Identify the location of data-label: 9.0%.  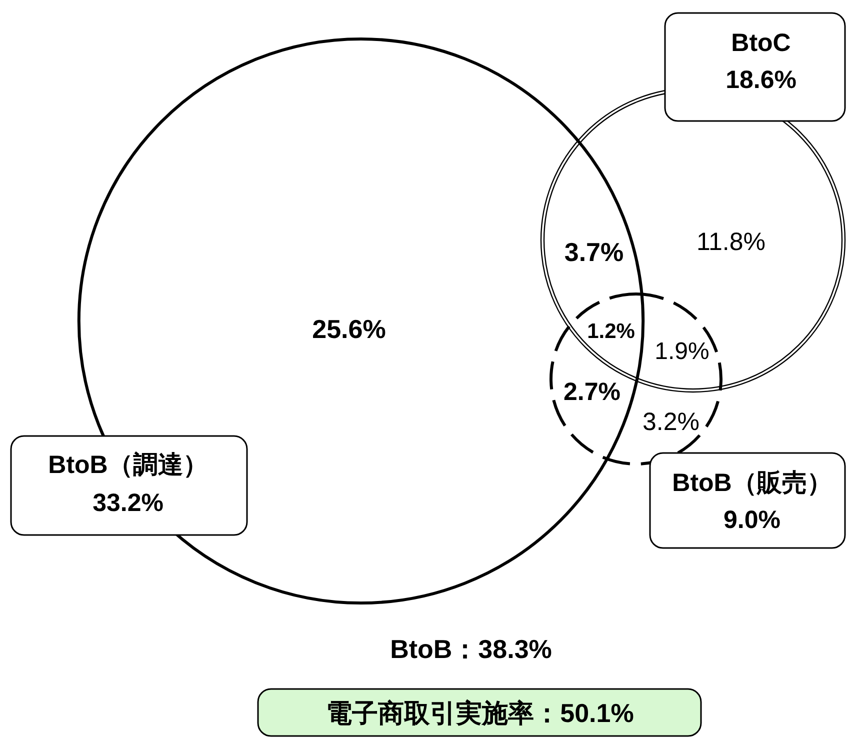
(752, 520).